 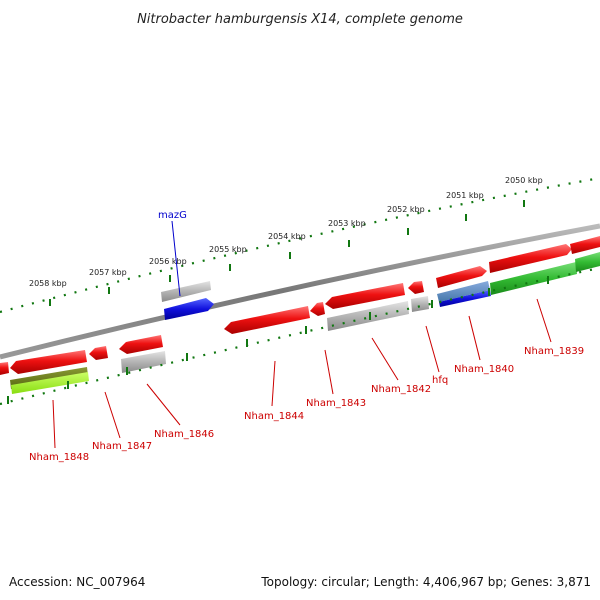 What do you see at coordinates (59, 457) in the screenshot?
I see `gene-label-nham-1848: Nham_1848` at bounding box center [59, 457].